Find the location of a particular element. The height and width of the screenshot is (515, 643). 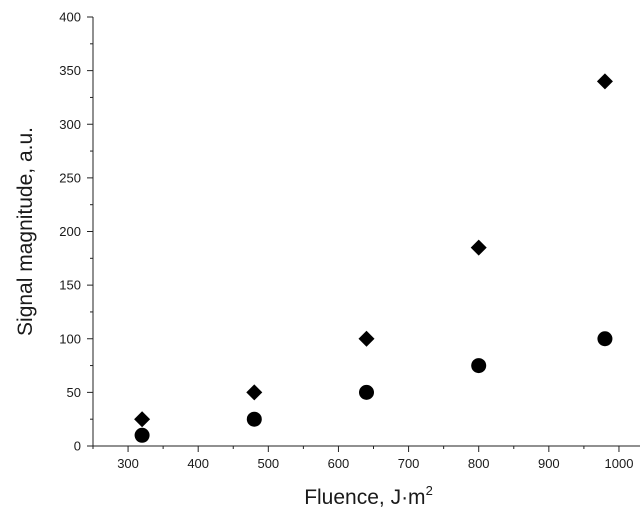

y-tick-label: 150 is located at coordinates (70, 285).